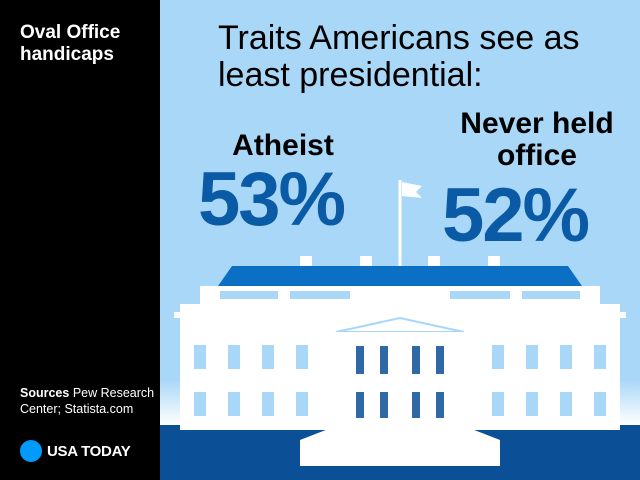  I want to click on sidebar-title: Oval Office handicaps, so click(70, 43).